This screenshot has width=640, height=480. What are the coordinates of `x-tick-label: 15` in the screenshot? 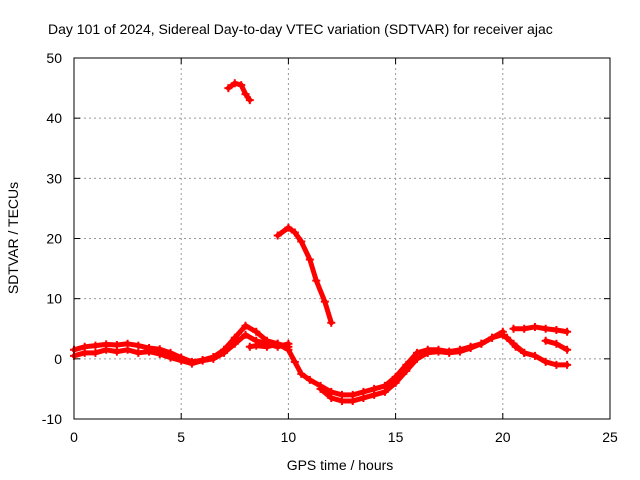 It's located at (396, 437).